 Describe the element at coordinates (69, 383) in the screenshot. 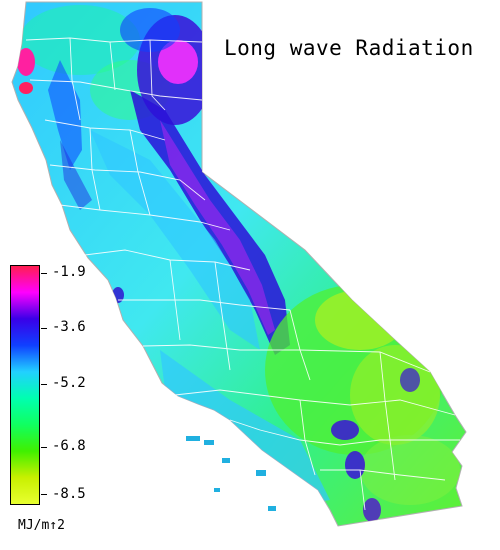

I see `legend-tick-label: -5.2` at that location.